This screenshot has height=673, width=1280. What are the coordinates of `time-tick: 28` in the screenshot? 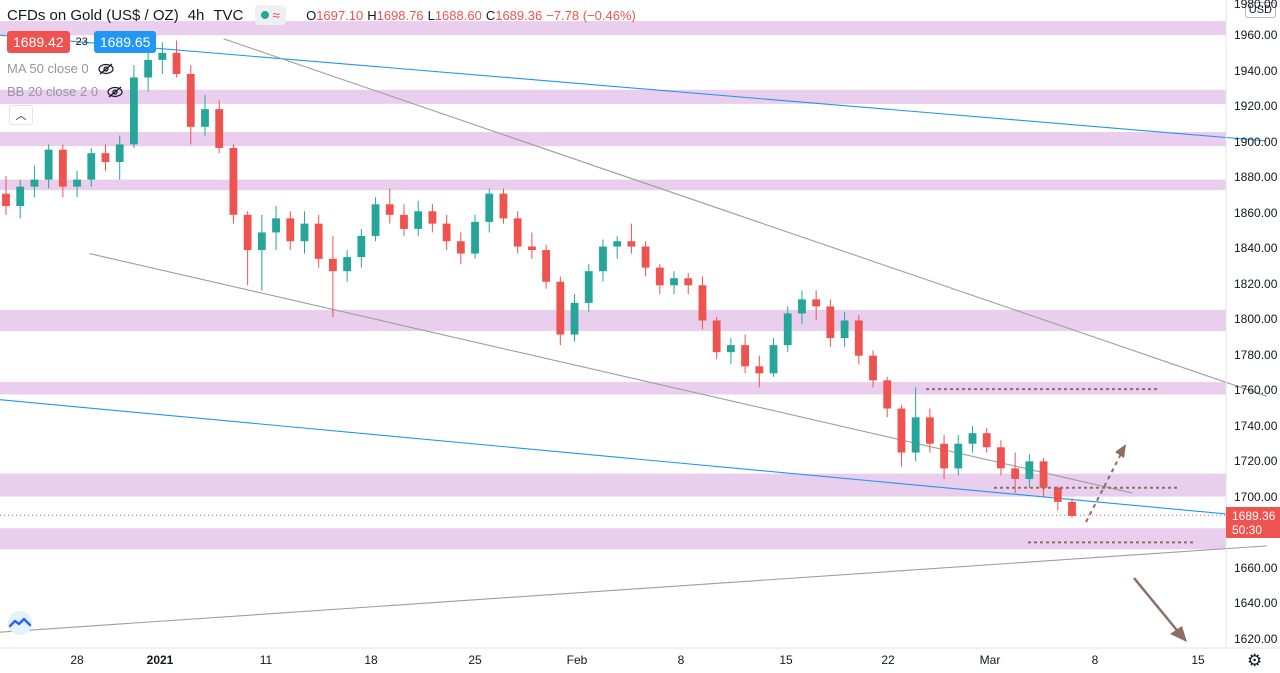 It's located at (77, 660).